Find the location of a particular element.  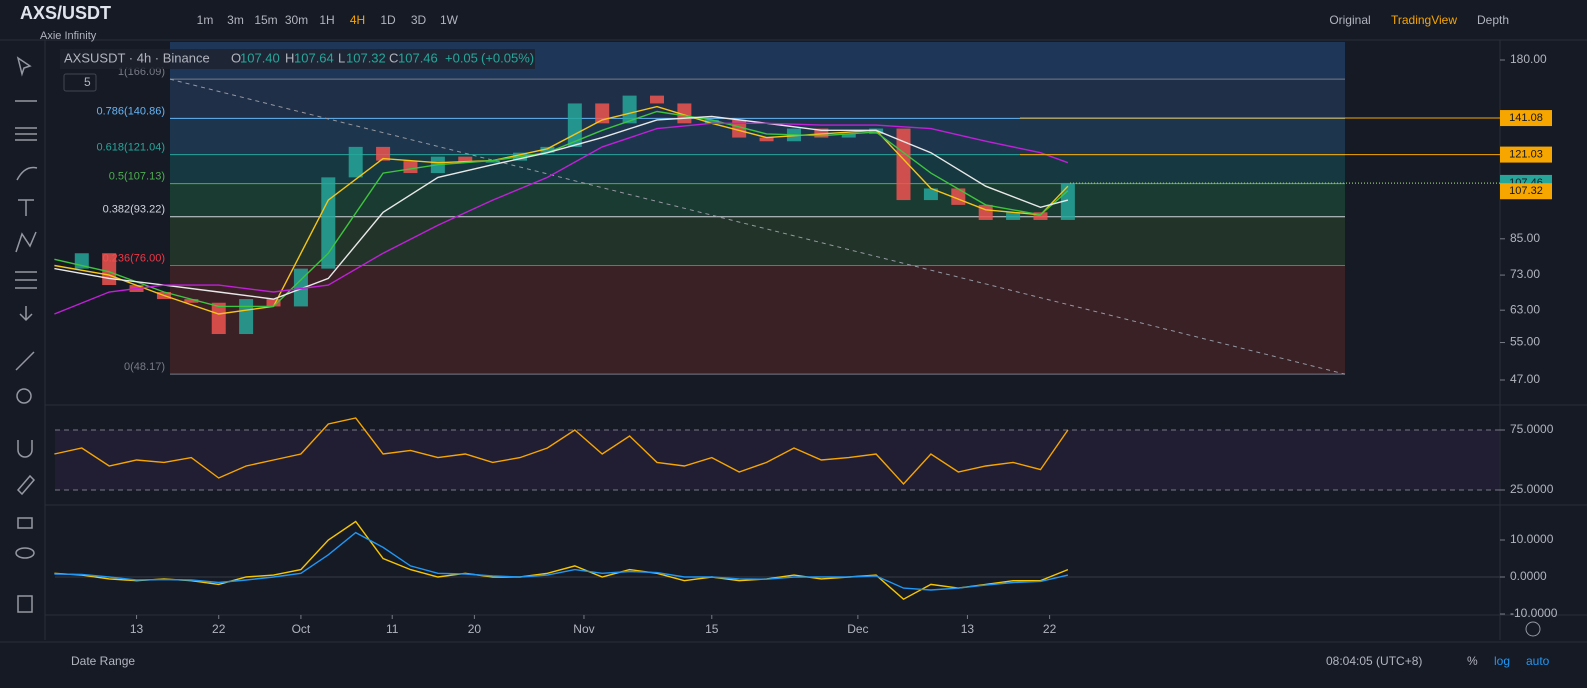

interval-button: 1m is located at coordinates (205, 20).